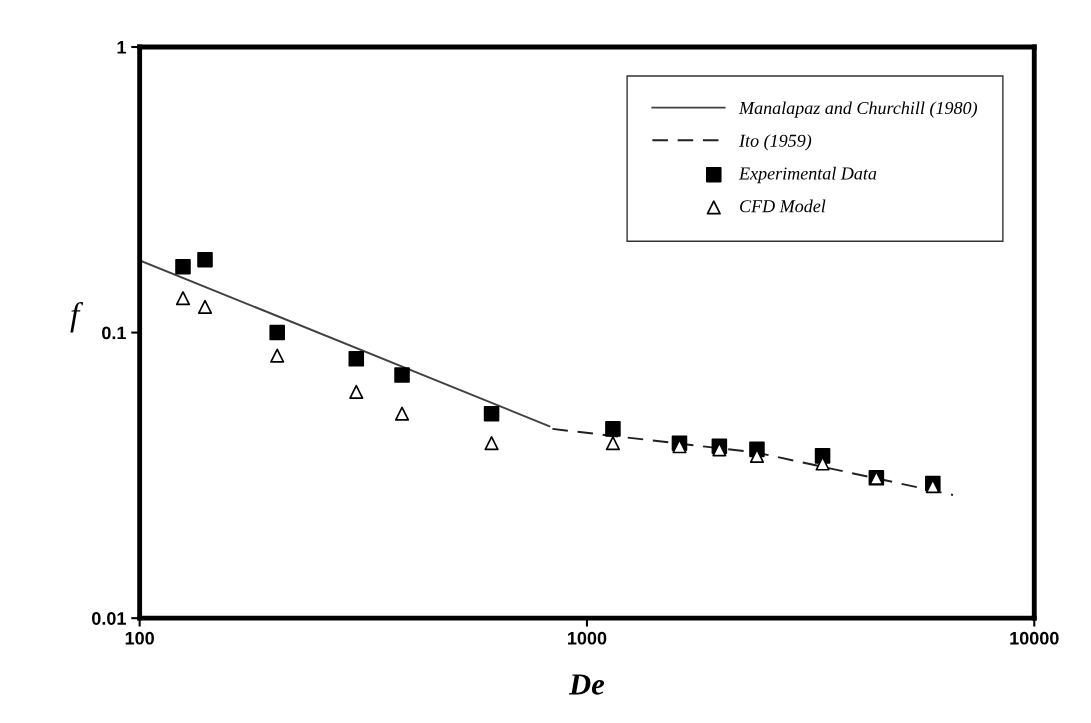  I want to click on y-tick-label: 0.01, so click(109, 618).